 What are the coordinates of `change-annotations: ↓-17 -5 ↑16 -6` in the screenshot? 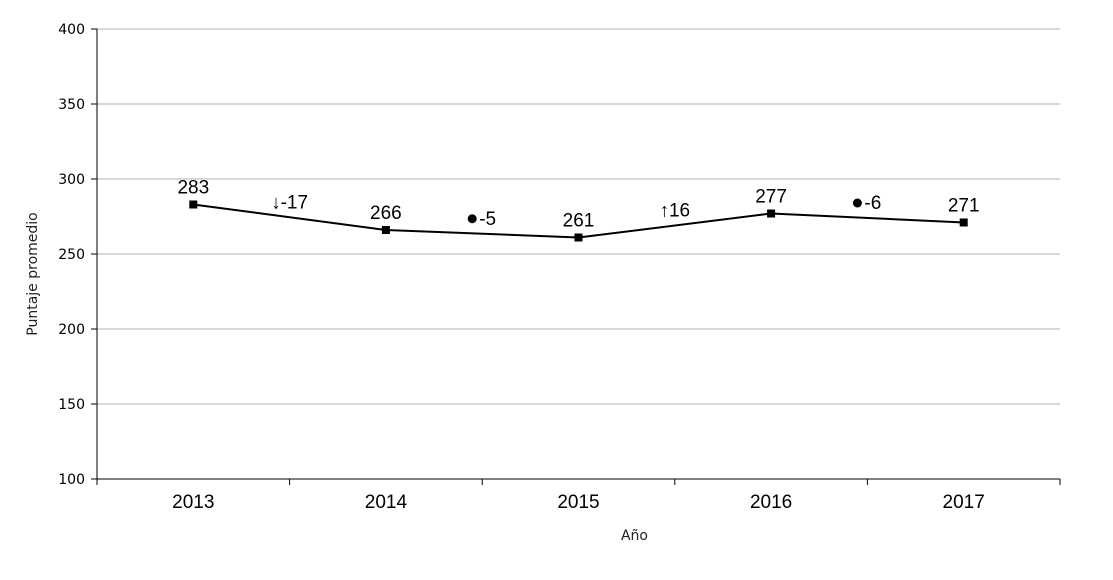 It's located at (576, 211).